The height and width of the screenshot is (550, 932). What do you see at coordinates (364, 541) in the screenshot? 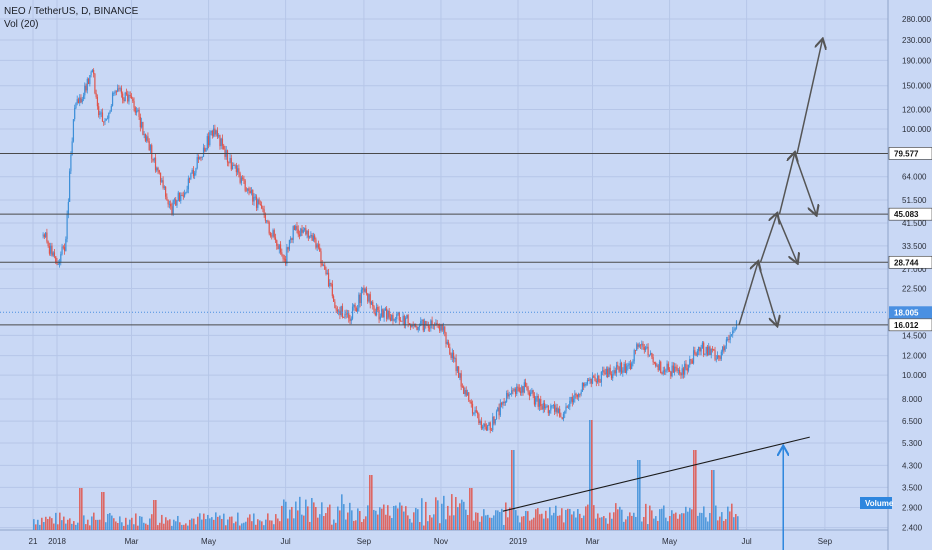
I see `x-tick-label: Sep` at bounding box center [364, 541].